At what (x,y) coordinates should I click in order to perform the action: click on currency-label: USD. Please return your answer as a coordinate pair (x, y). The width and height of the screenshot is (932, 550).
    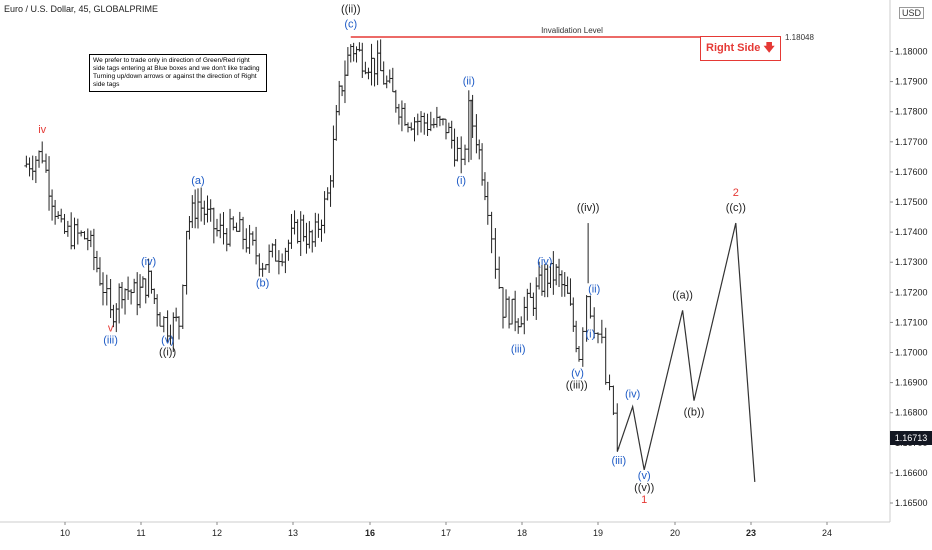
    Looking at the image, I should click on (912, 13).